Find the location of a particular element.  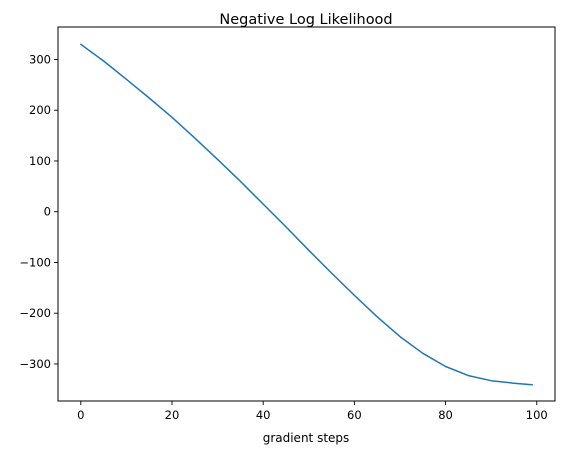

x-tick-label: 100 is located at coordinates (537, 415).